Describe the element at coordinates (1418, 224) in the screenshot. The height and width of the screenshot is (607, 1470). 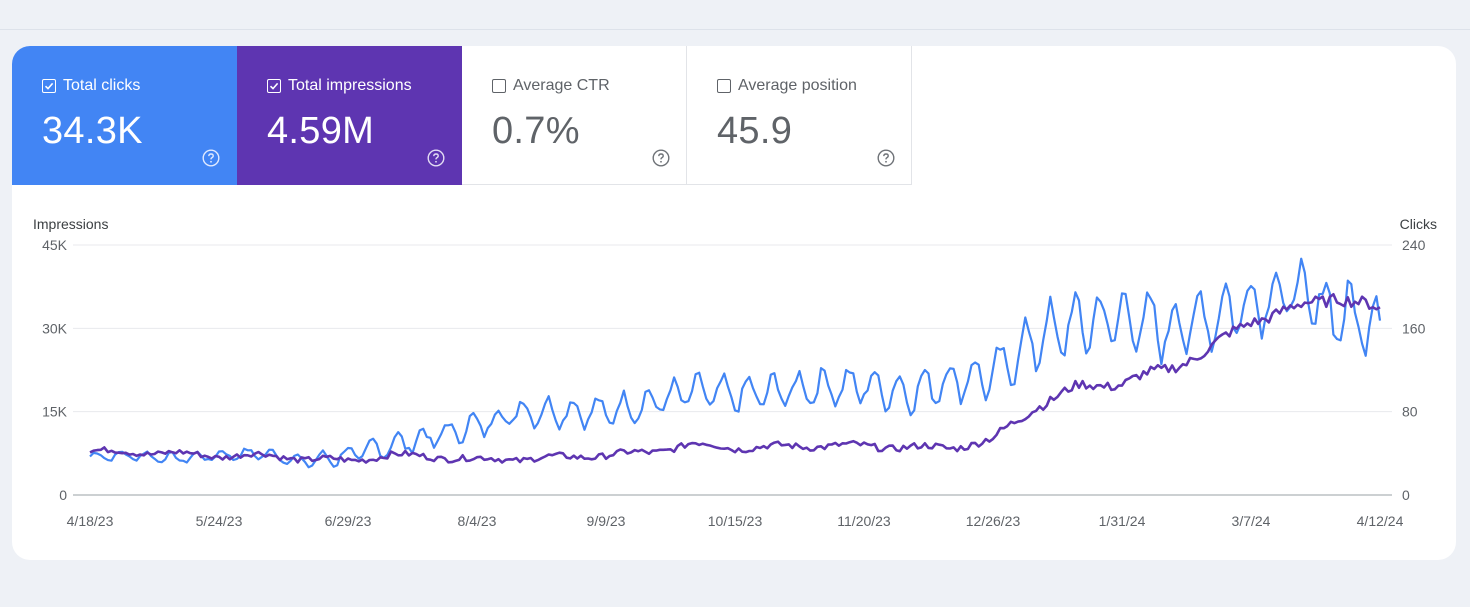
I see `right-axis-label: Clicks` at that location.